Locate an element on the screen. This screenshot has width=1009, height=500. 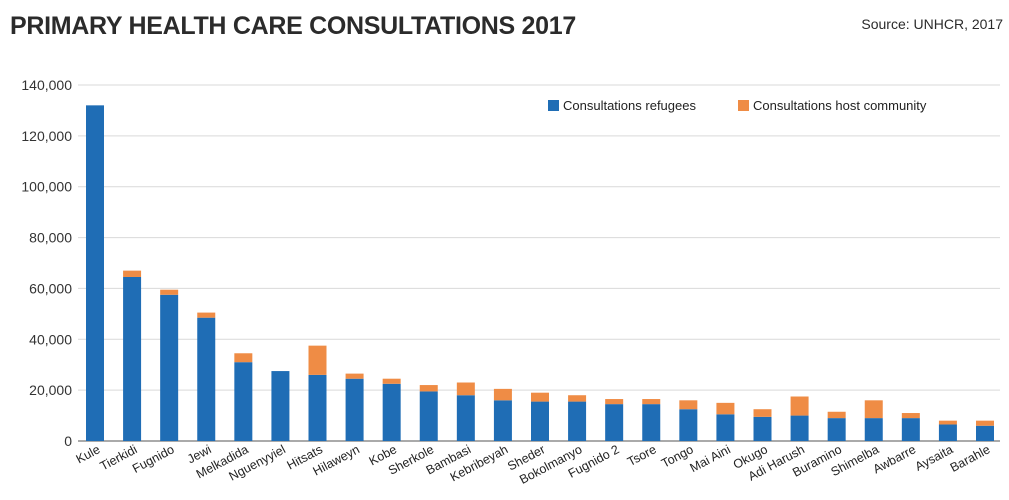
legend-label-refugees: Consultations refugees is located at coordinates (629, 105).